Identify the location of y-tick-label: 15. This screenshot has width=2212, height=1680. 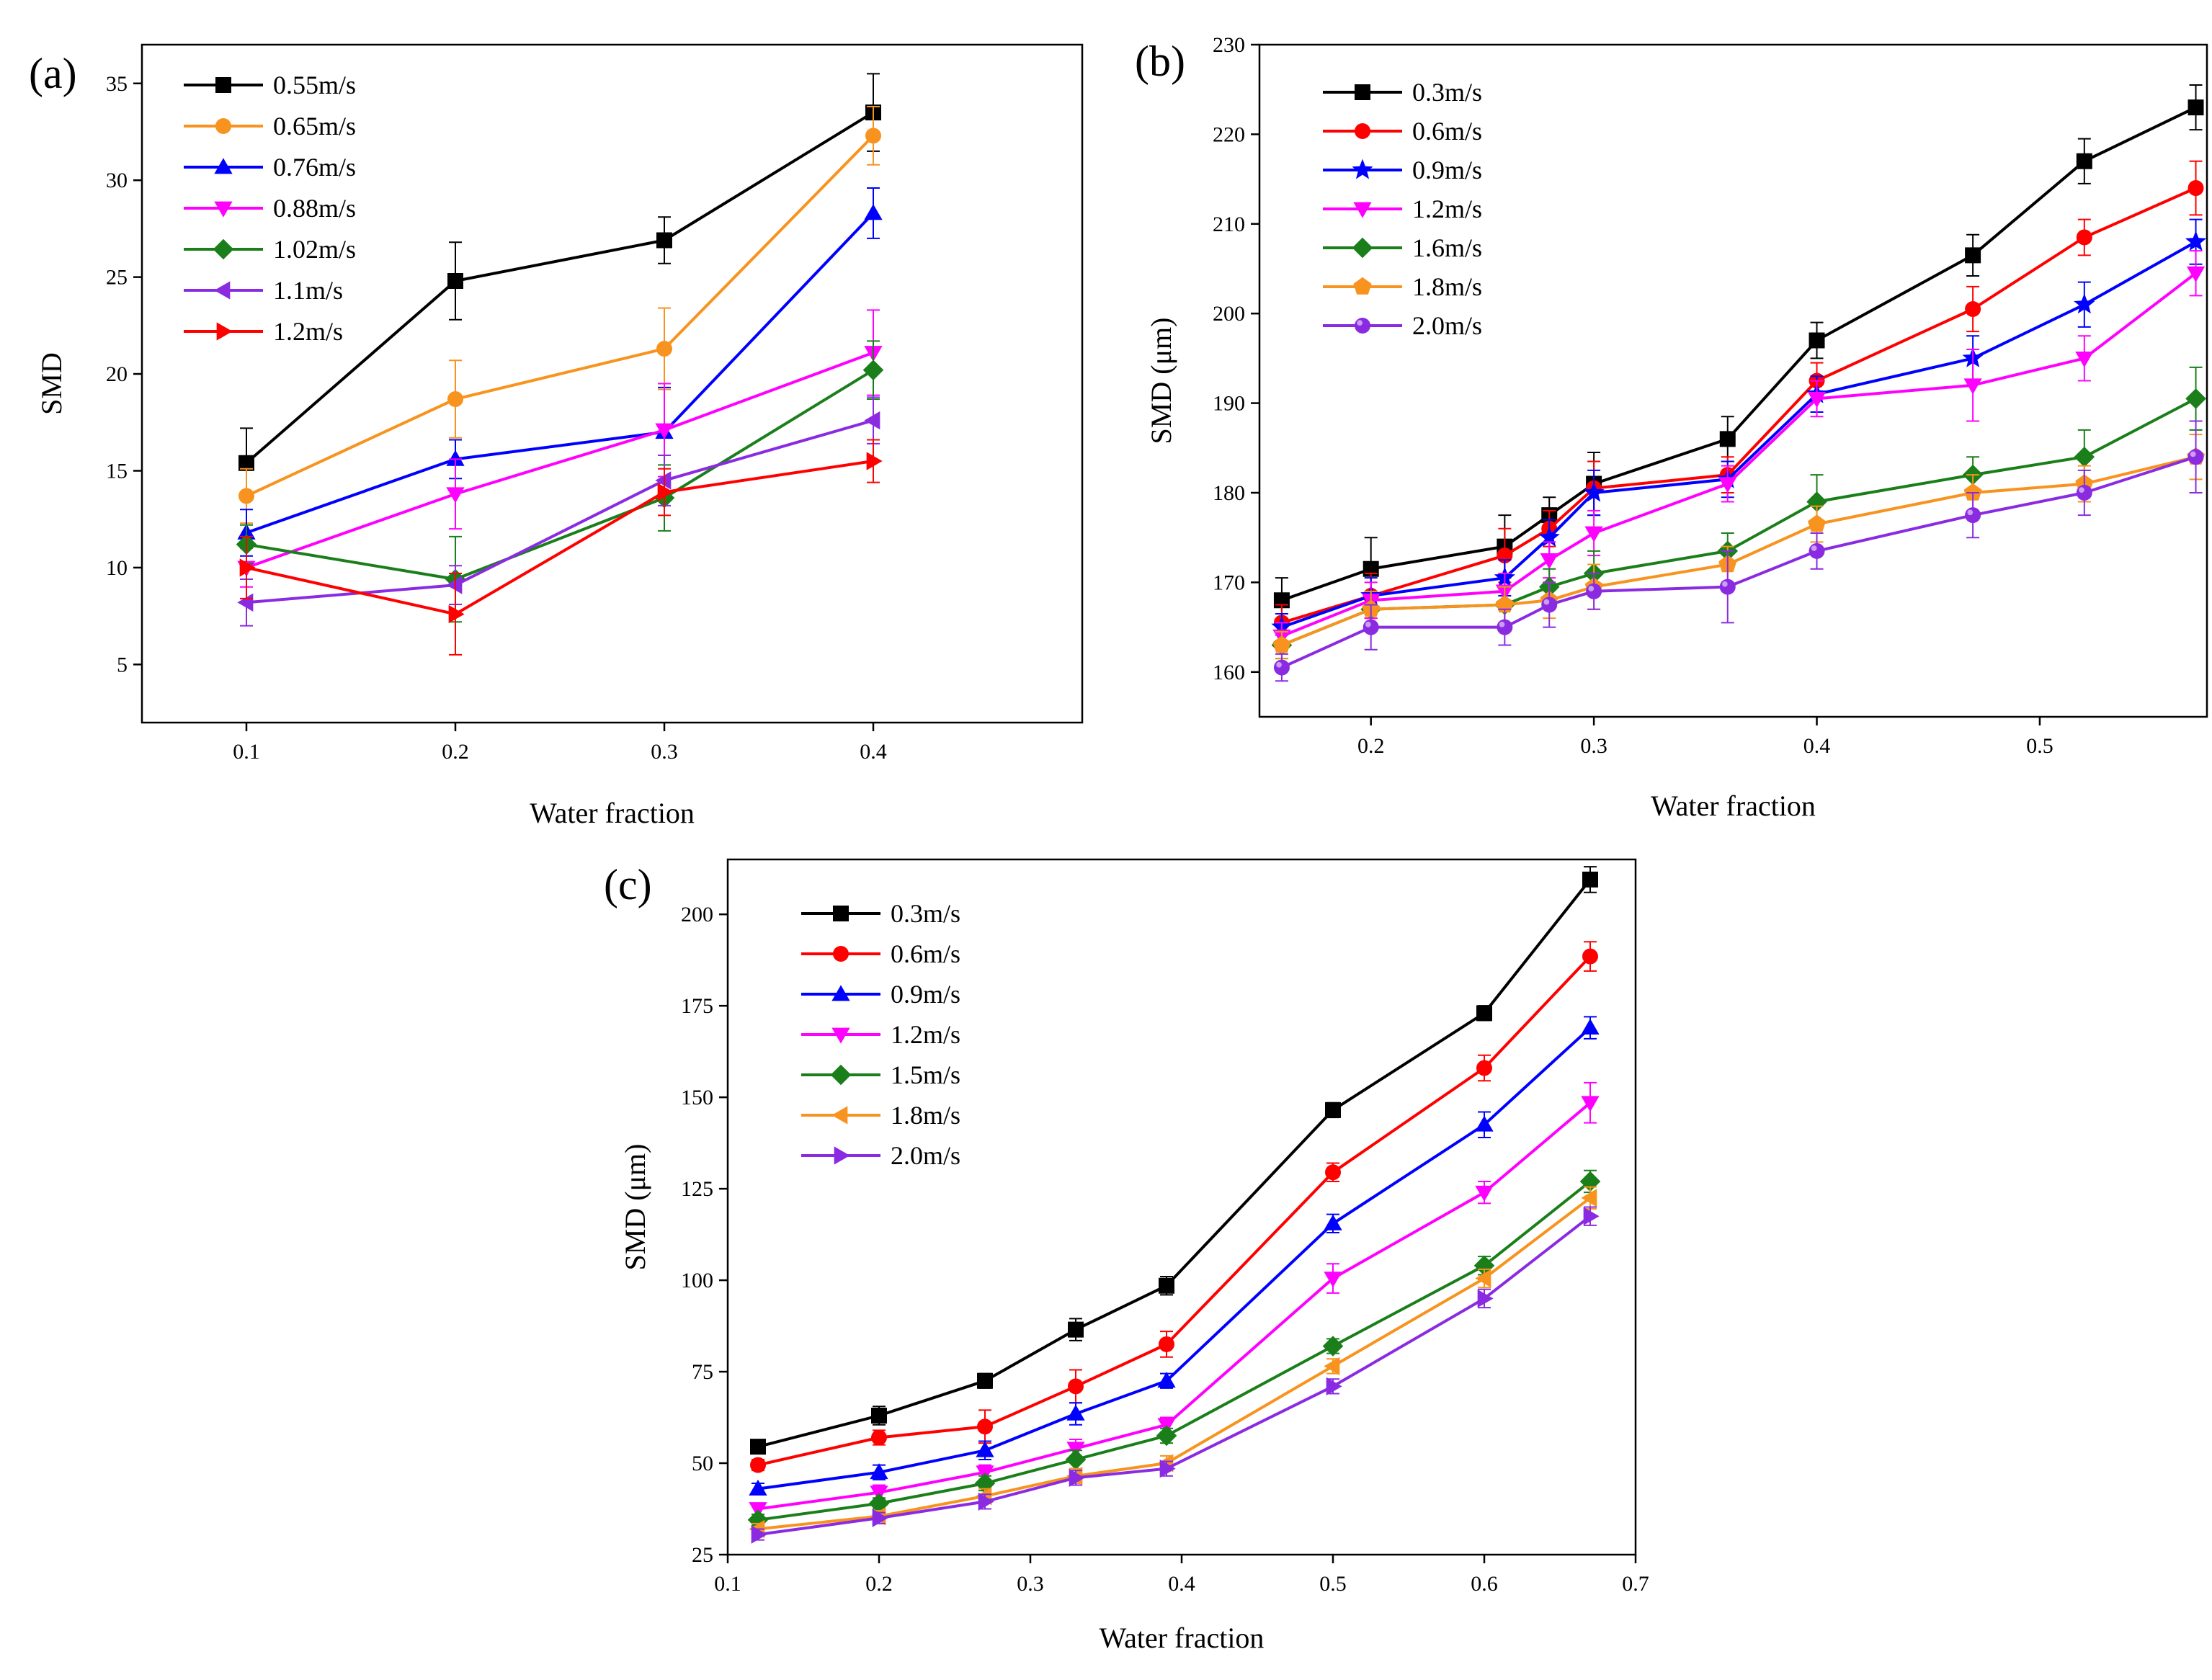
(117, 471).